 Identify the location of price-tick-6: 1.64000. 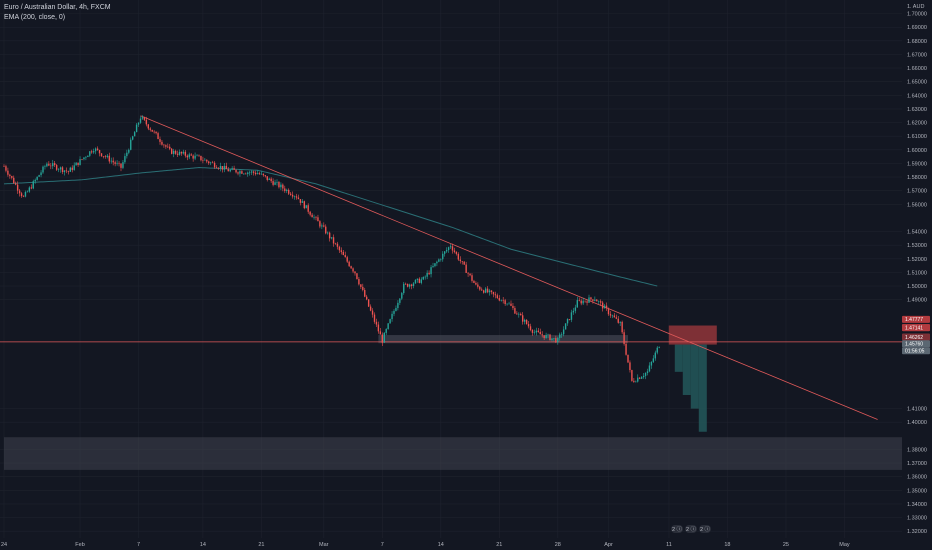
(917, 96).